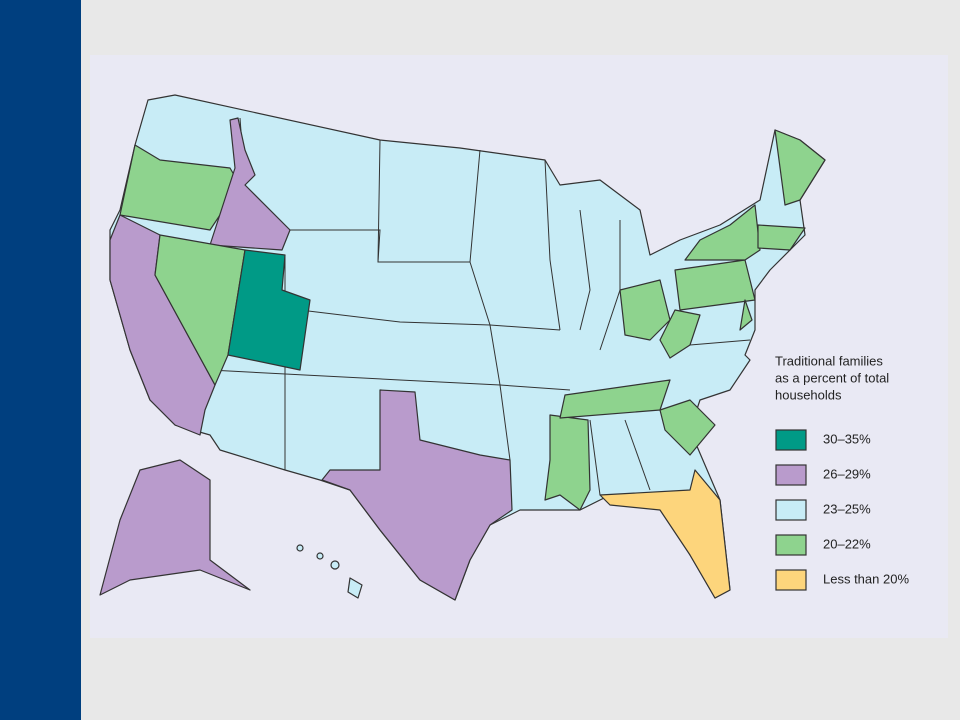 This screenshot has width=960, height=720. Describe the element at coordinates (722, 232) in the screenshot. I see `new-york` at that location.